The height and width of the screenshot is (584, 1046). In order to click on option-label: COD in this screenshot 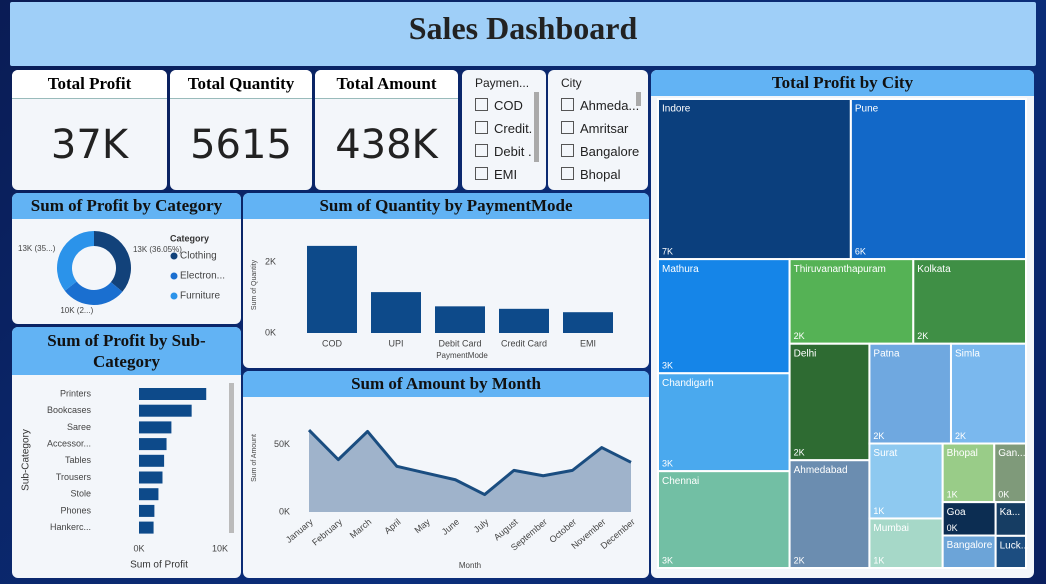, I will do `click(508, 105)`.